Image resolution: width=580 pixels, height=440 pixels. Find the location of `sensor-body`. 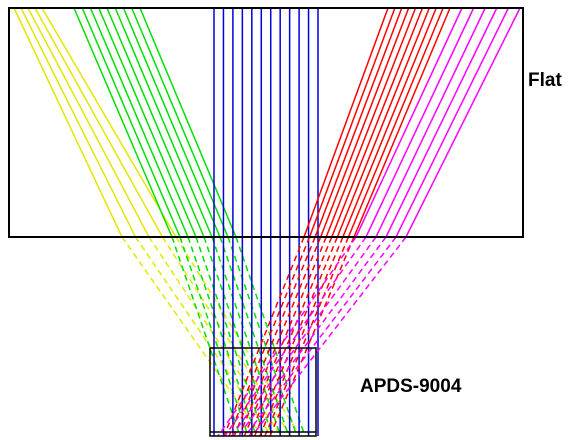

sensor-body is located at coordinates (263, 392).